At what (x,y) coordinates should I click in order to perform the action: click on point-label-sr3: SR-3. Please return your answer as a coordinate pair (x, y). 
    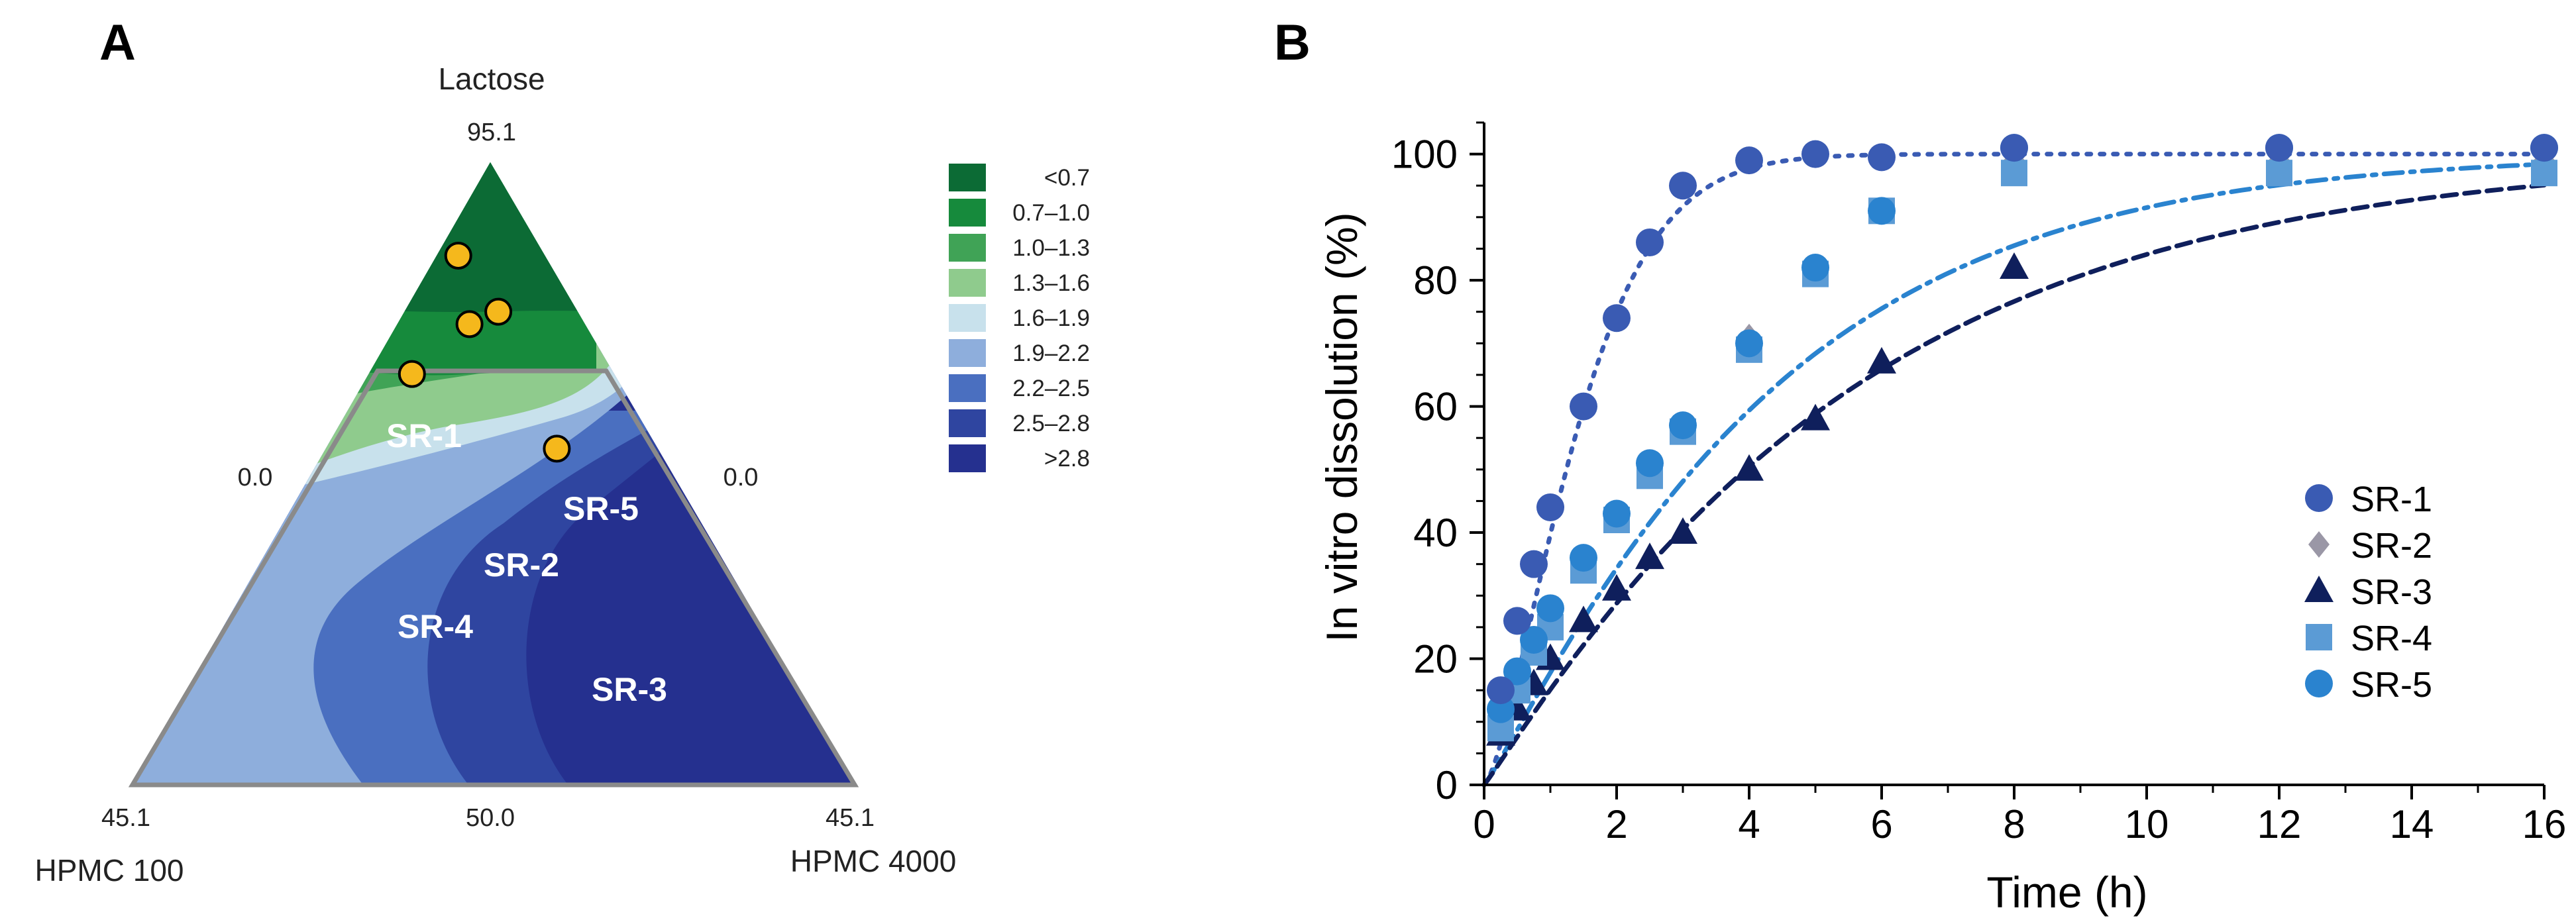
    Looking at the image, I should click on (629, 690).